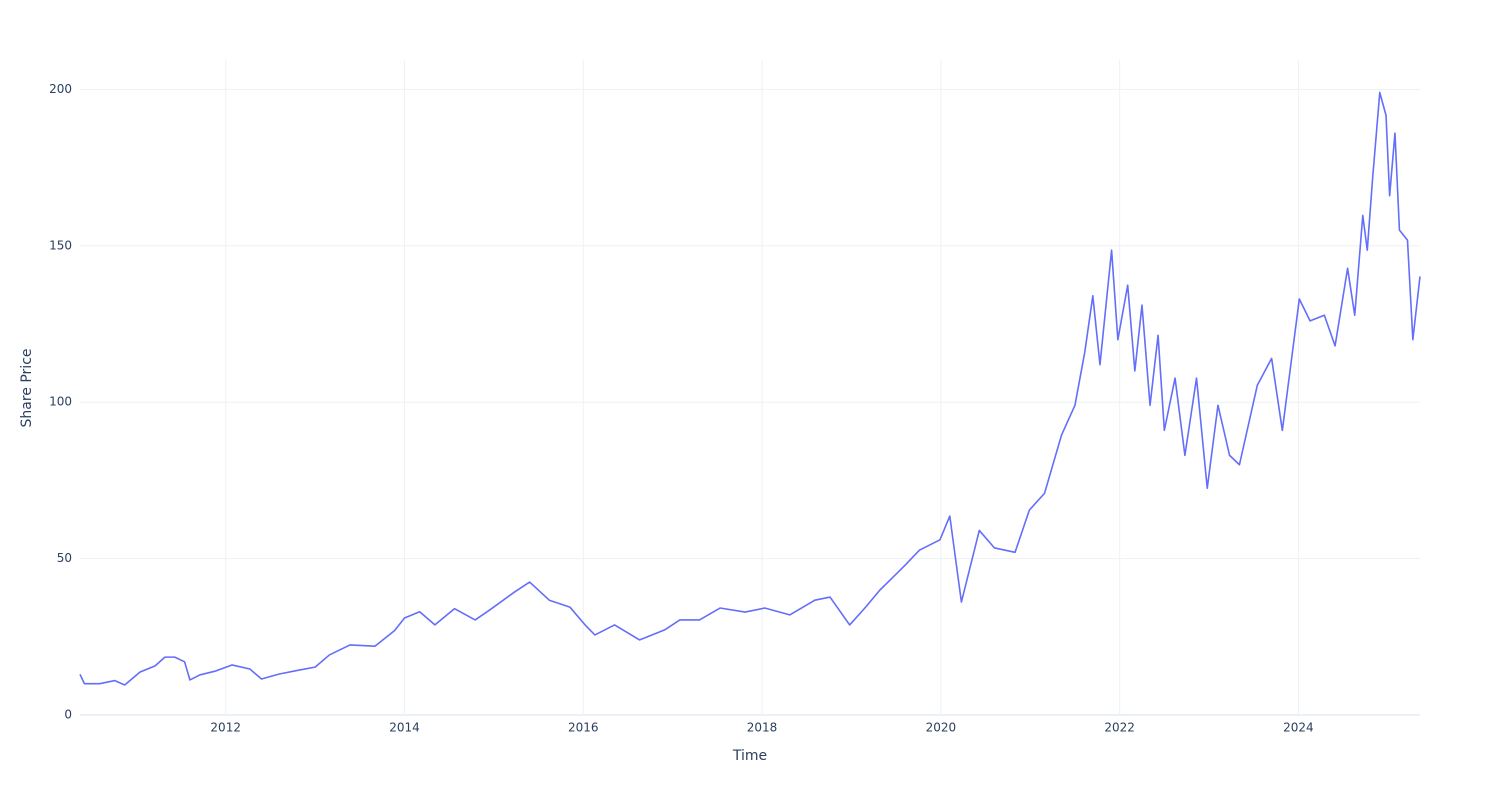  I want to click on y-tick-label: 0, so click(68, 715).